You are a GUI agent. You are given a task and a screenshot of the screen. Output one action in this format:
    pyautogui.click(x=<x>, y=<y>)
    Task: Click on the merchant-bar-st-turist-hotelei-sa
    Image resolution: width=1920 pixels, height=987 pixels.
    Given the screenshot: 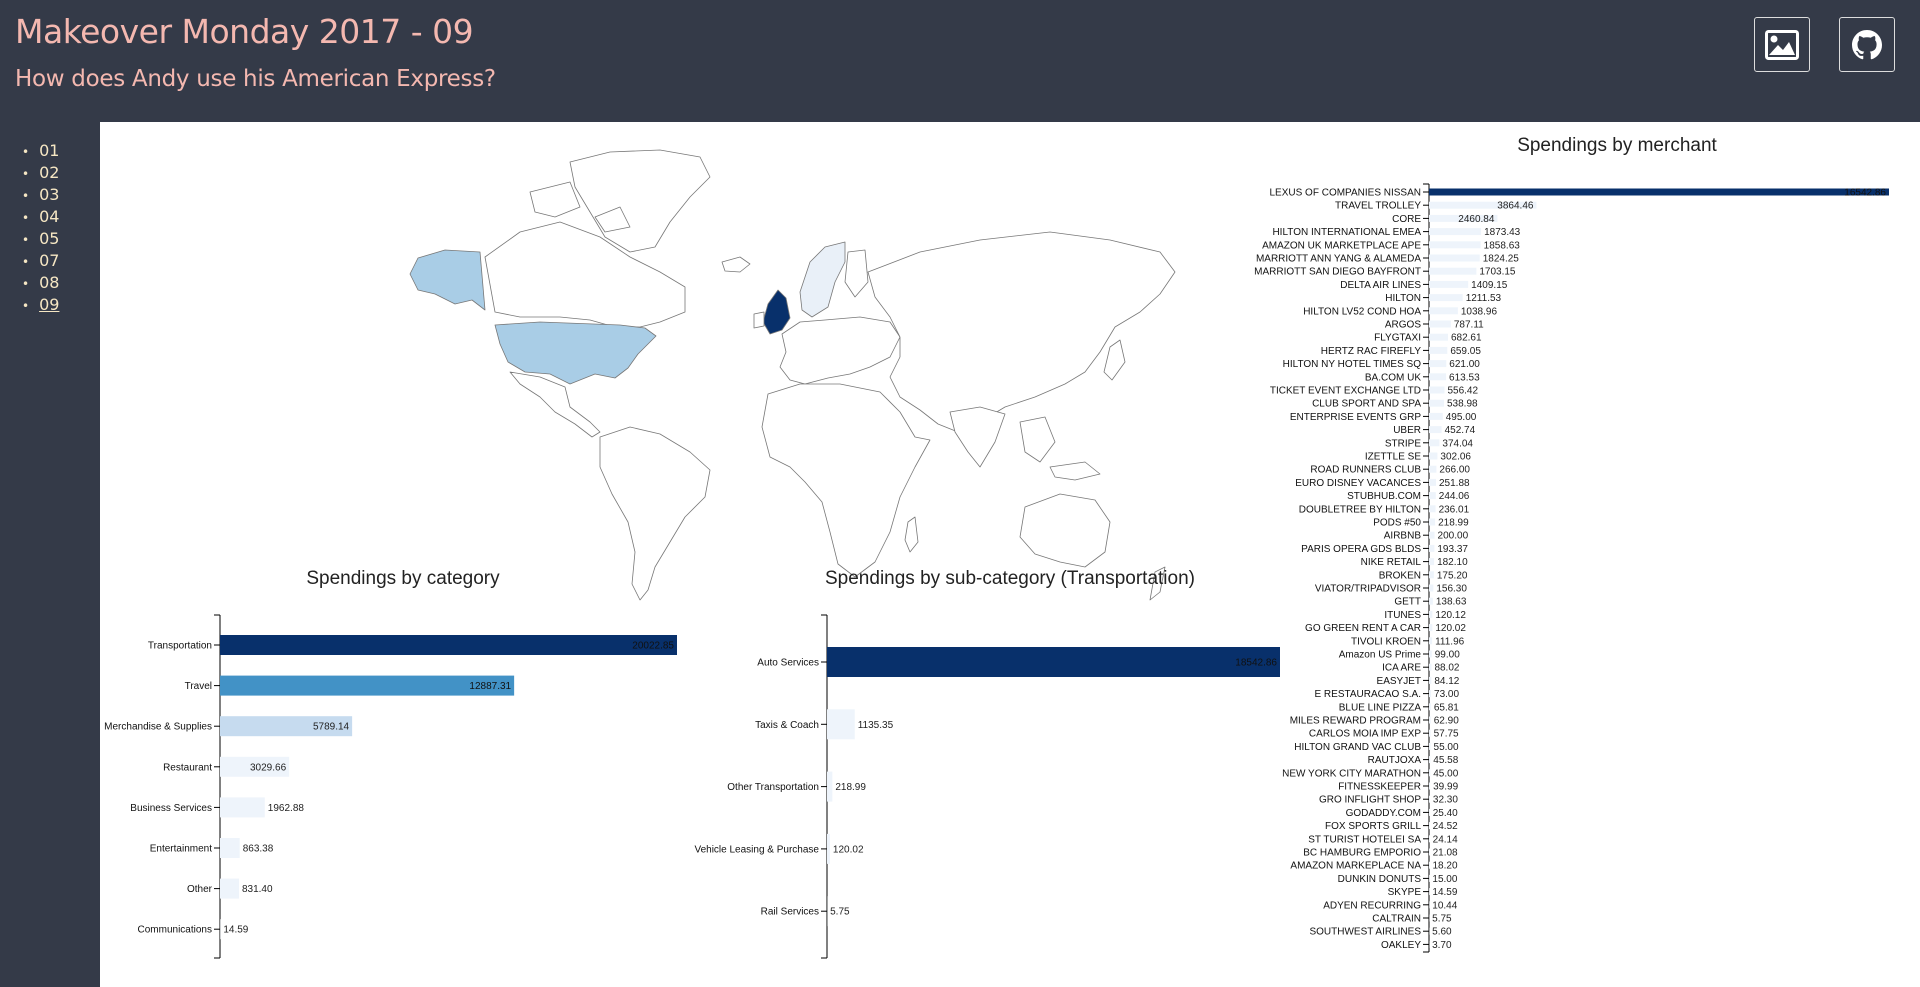 What is the action you would take?
    pyautogui.click(x=1429, y=839)
    